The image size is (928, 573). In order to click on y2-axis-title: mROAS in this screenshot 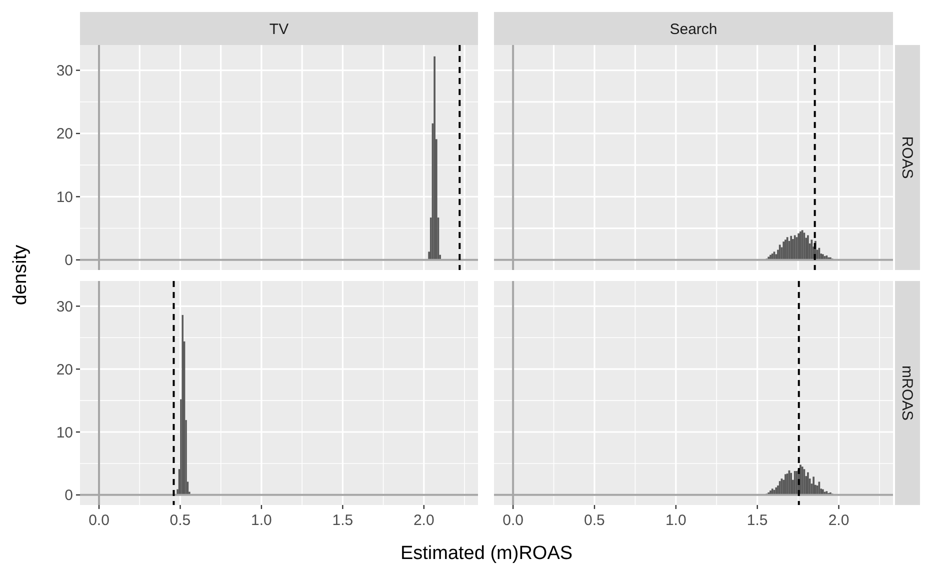, I will do `click(907, 393)`.